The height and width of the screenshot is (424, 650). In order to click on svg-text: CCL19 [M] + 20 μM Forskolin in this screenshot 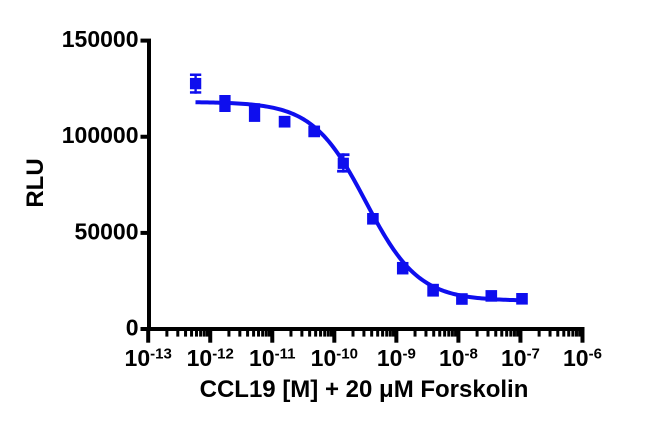, I will do `click(364, 389)`.